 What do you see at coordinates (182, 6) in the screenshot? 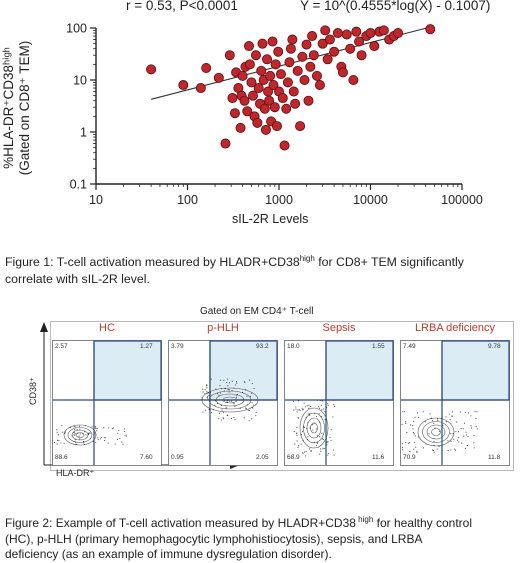
I see `stat-text: r = 0.53, P<0.0001` at bounding box center [182, 6].